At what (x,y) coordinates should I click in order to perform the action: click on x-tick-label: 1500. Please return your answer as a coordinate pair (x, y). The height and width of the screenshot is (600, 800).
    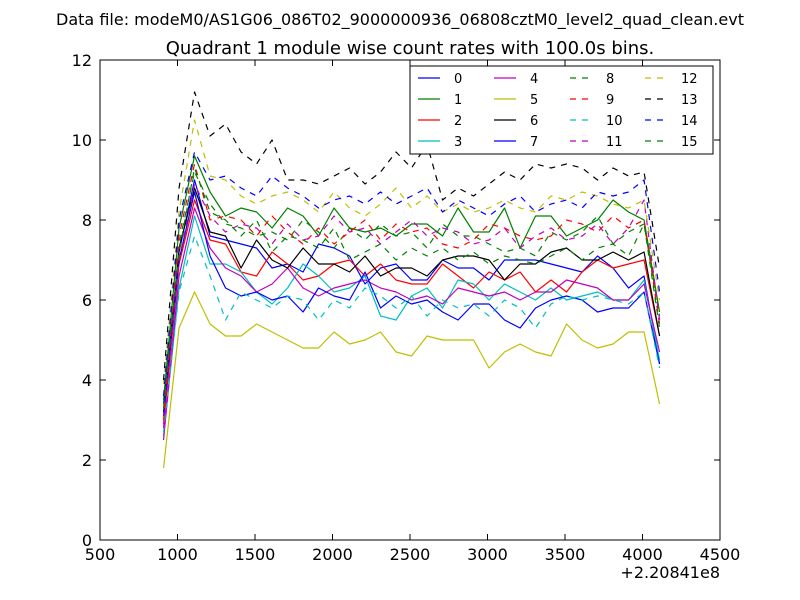
    Looking at the image, I should click on (255, 554).